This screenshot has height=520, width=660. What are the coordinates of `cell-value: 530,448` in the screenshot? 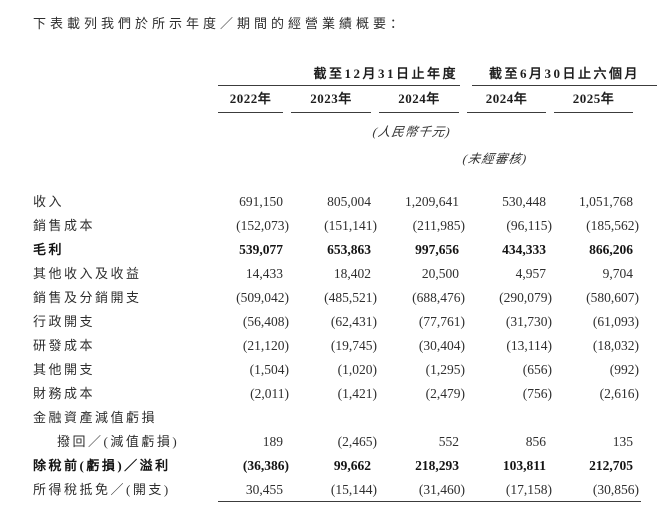 It's located at (524, 201).